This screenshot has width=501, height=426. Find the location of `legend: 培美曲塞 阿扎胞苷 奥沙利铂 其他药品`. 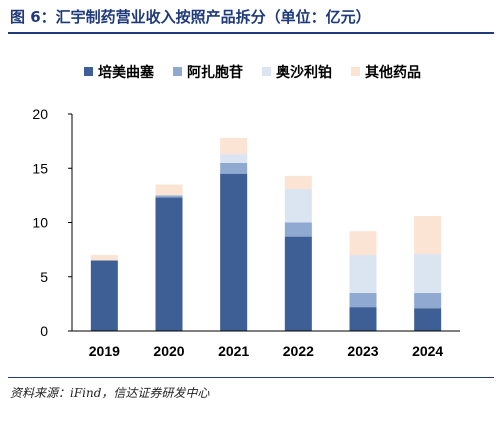

legend: 培美曲塞 阿扎胞苷 奥沙利铂 其他药品 is located at coordinates (252, 72).